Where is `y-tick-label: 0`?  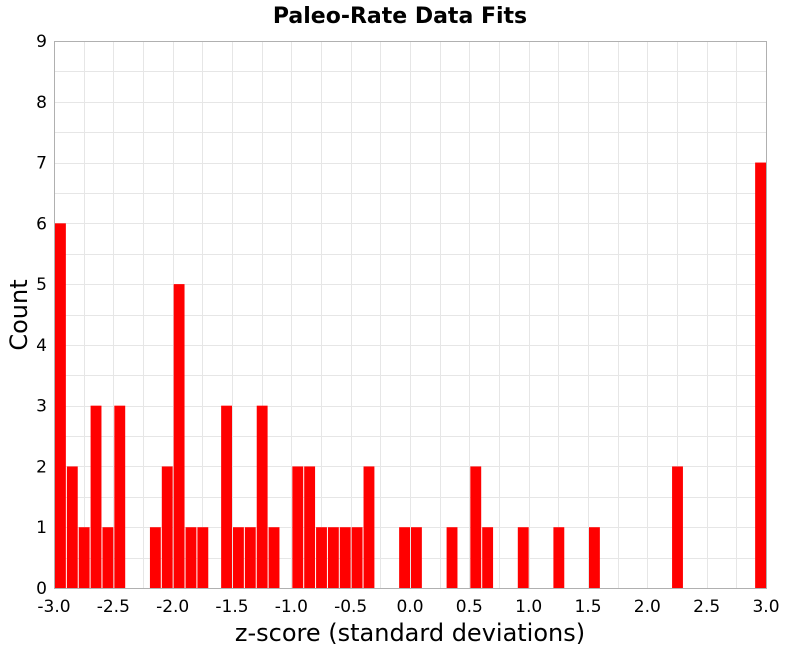 y-tick-label: 0 is located at coordinates (41, 589).